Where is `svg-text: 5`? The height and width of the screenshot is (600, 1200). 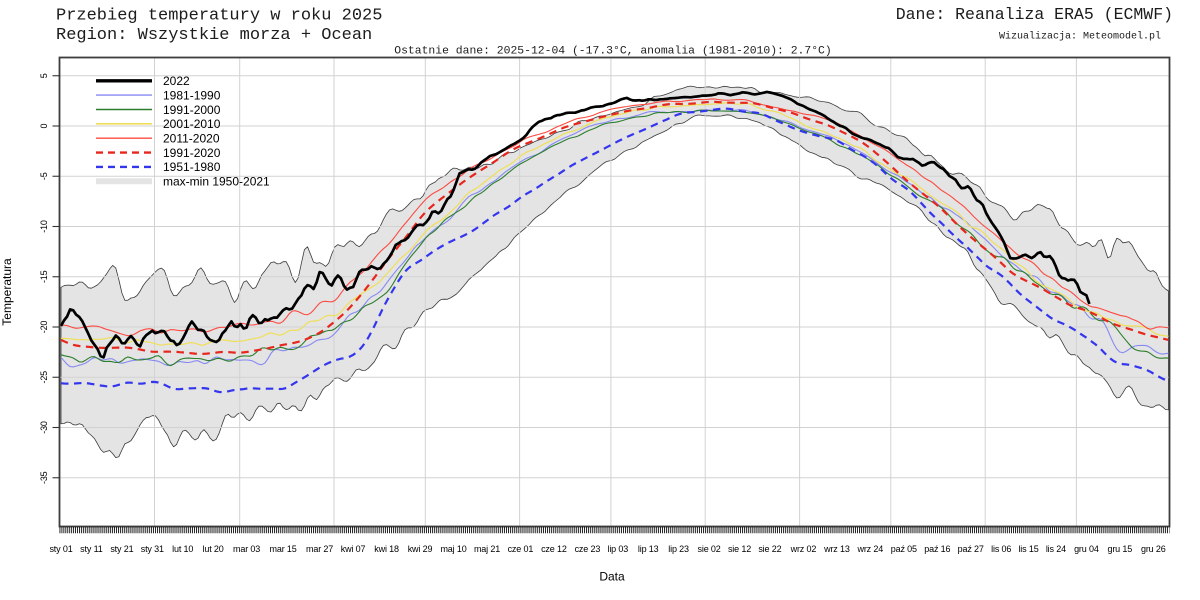
svg-text: 5 is located at coordinates (44, 75).